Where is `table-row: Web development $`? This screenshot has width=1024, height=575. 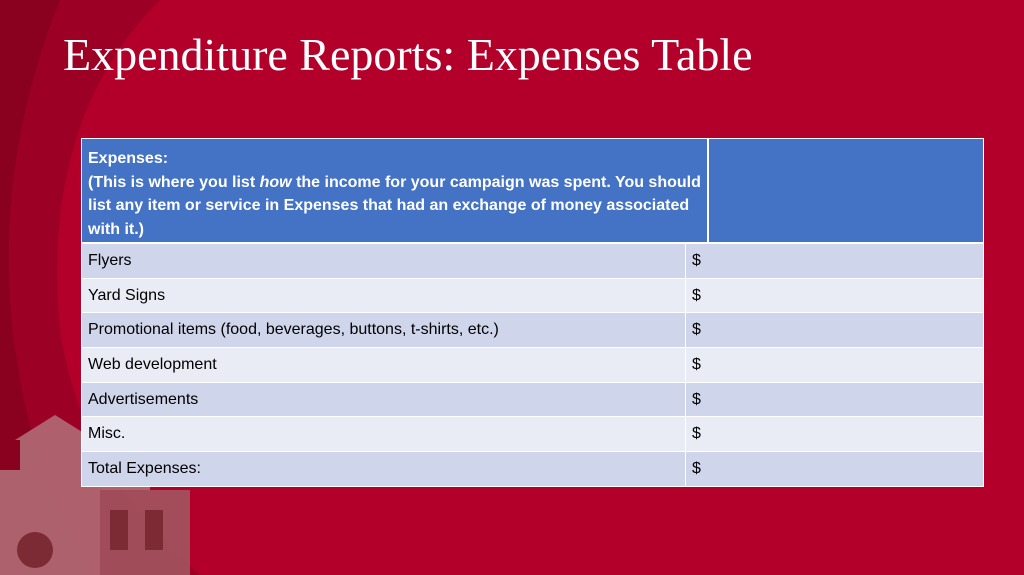 table-row: Web development $ is located at coordinates (532, 365).